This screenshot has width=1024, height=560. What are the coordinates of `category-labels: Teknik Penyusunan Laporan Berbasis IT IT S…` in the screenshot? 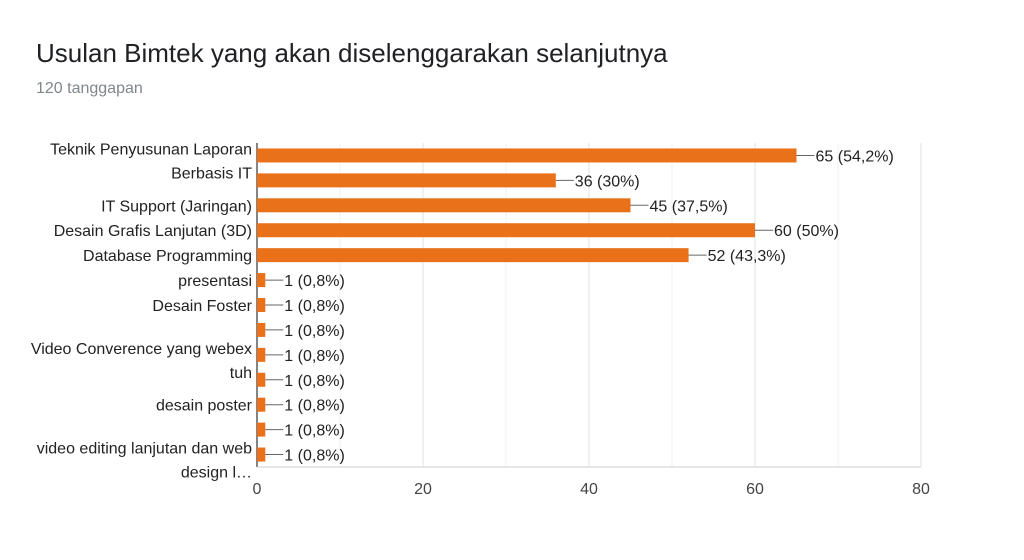 It's located at (142, 311).